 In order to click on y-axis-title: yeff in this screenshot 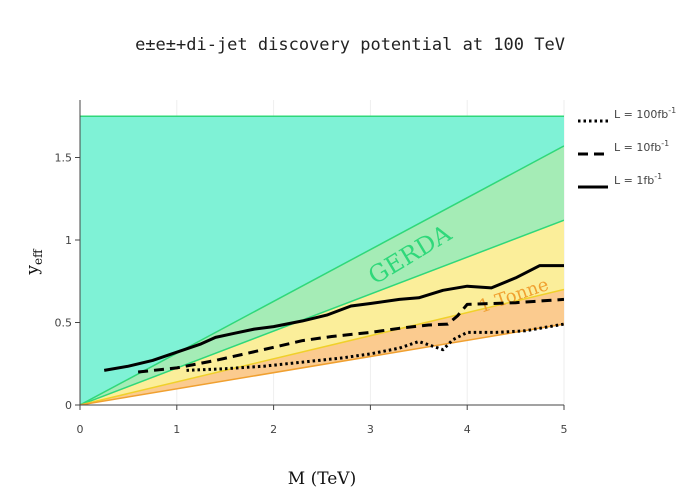, I will do `click(34, 262)`.